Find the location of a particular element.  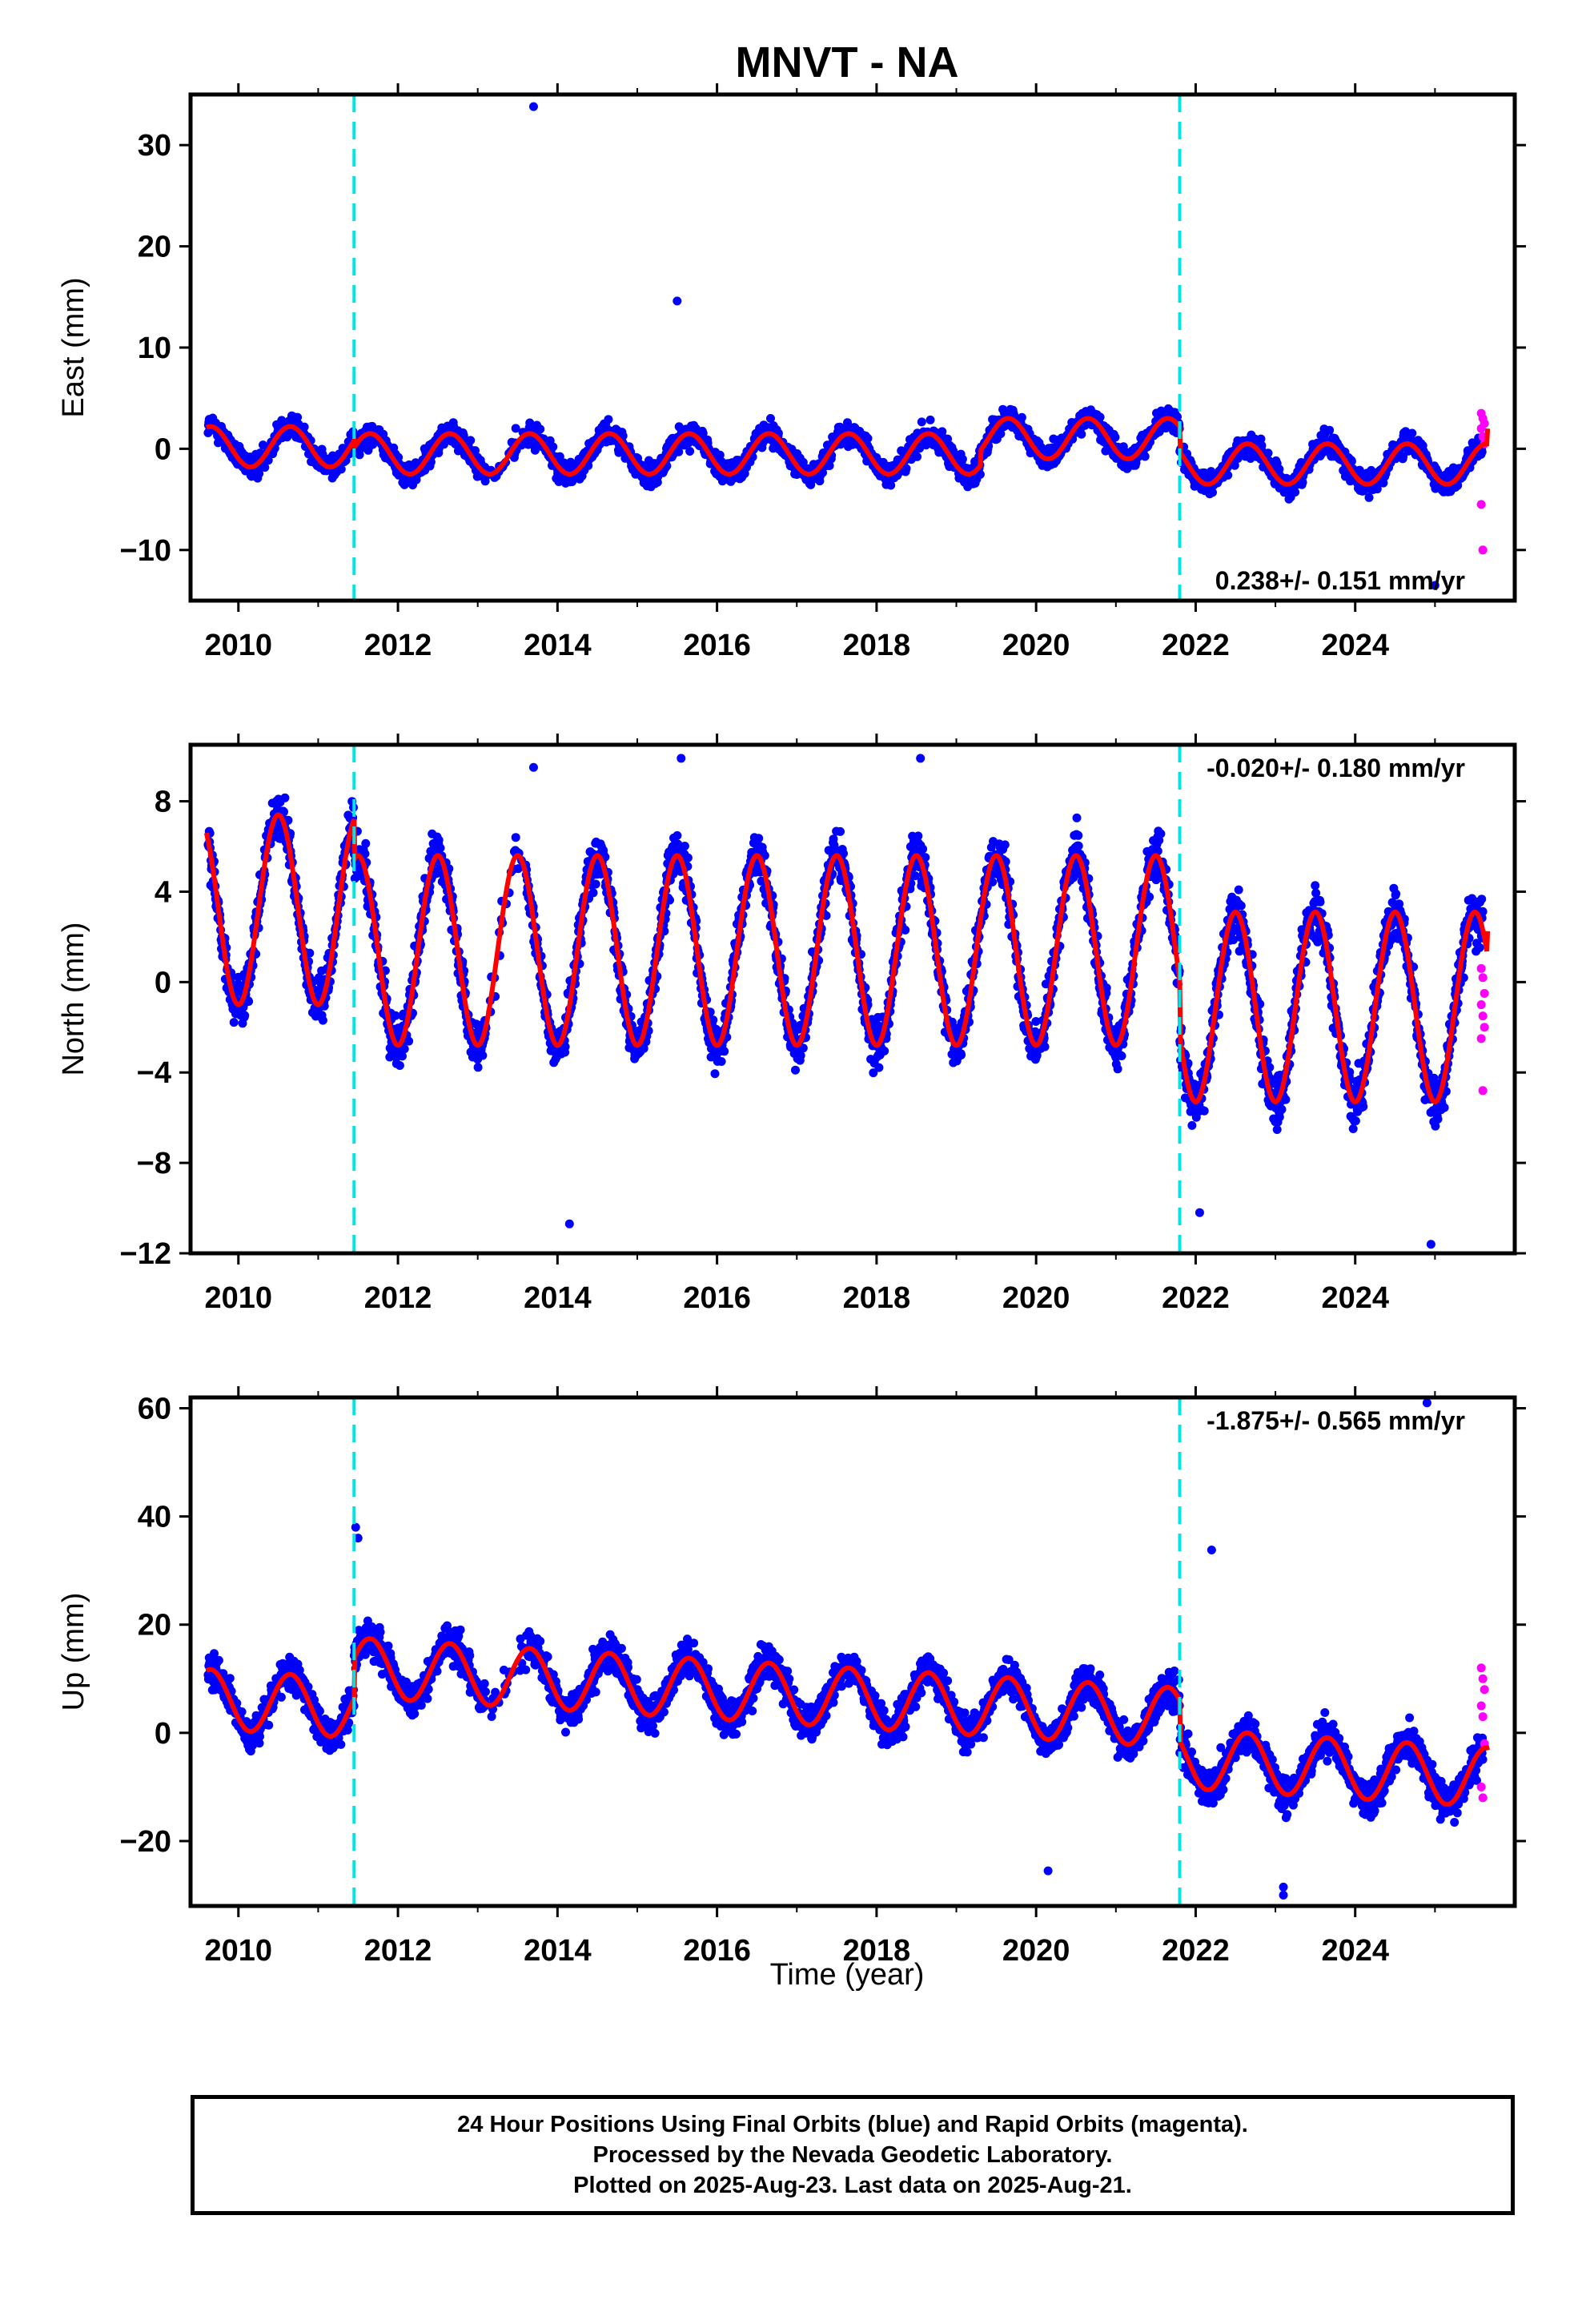

model-fit-line-east is located at coordinates (848, 451).